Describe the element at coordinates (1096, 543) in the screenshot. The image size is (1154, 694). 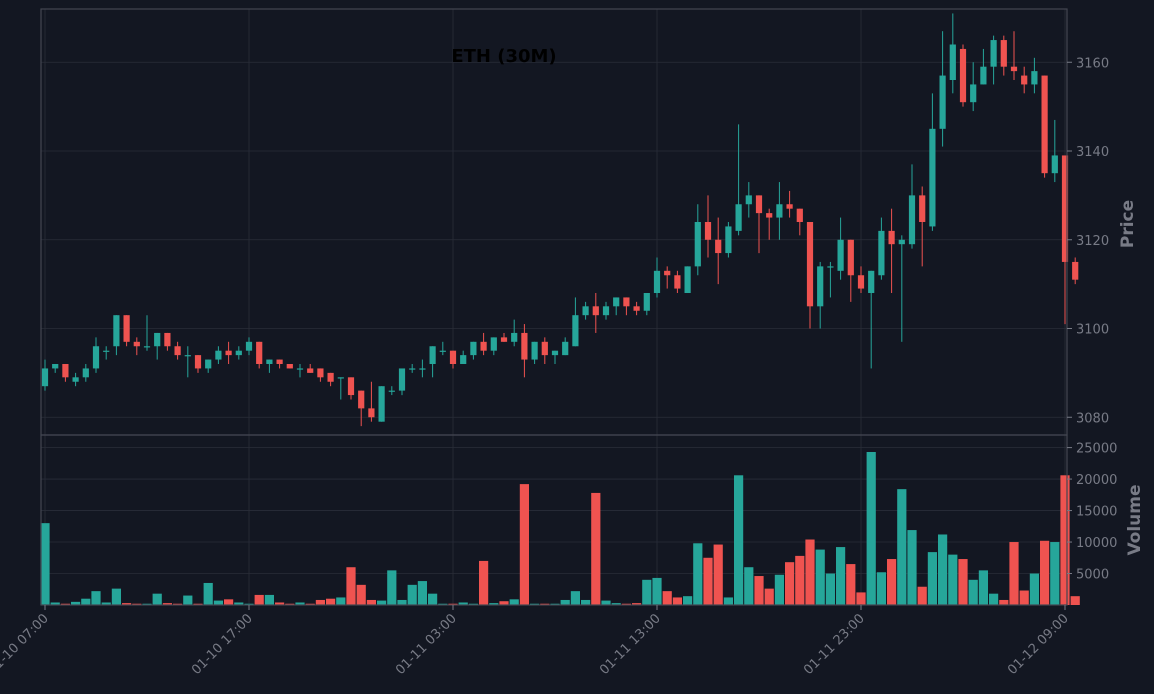
I see `volume-tick-label: 10000` at that location.